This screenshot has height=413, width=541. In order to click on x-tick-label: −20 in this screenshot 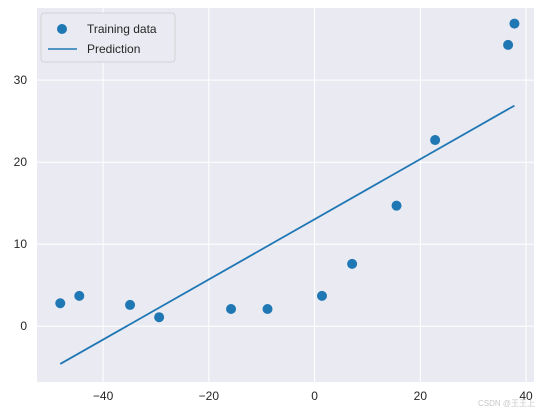, I will do `click(209, 396)`.